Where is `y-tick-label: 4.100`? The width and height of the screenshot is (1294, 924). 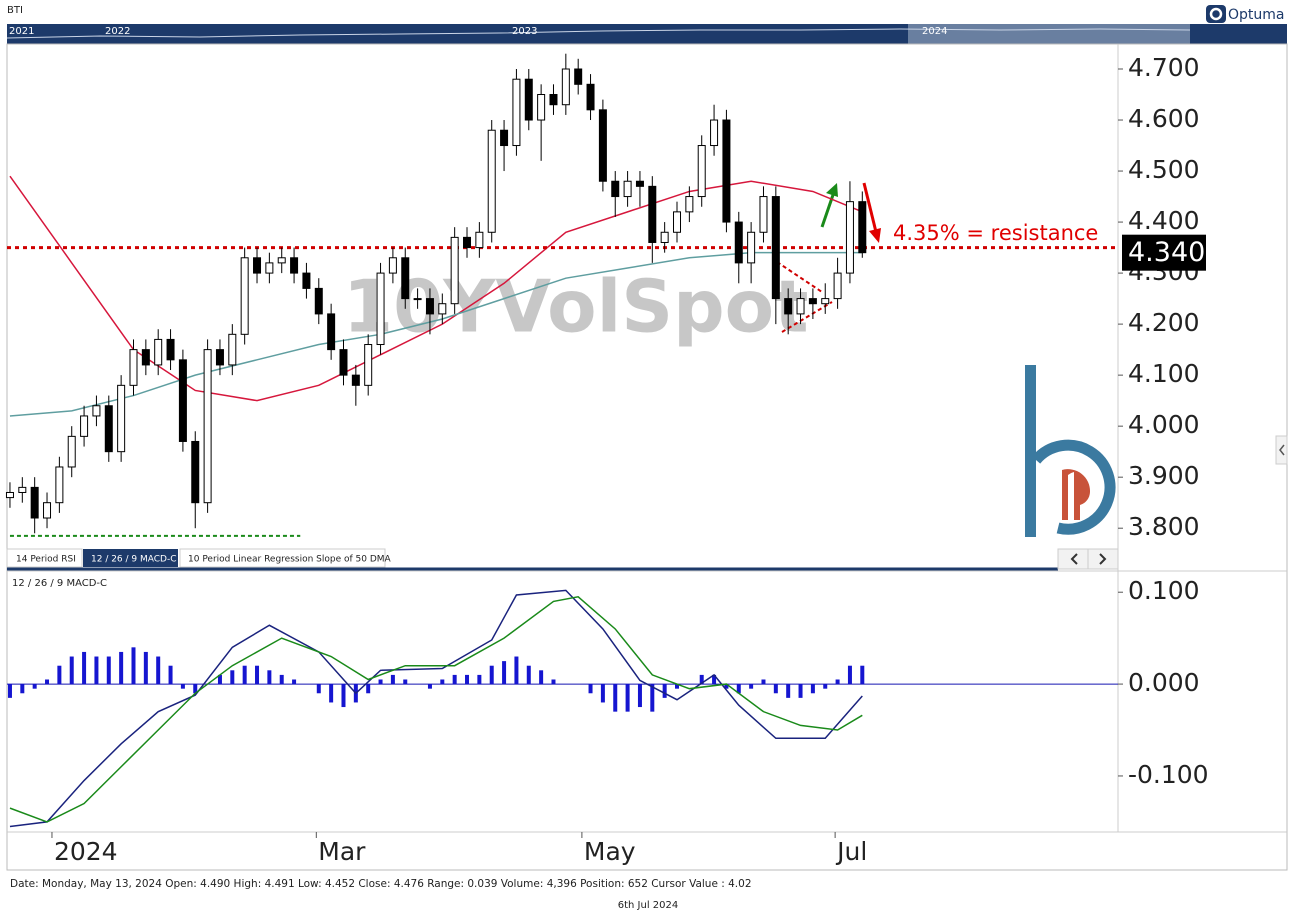
y-tick-label: 4.100 is located at coordinates (1164, 373).